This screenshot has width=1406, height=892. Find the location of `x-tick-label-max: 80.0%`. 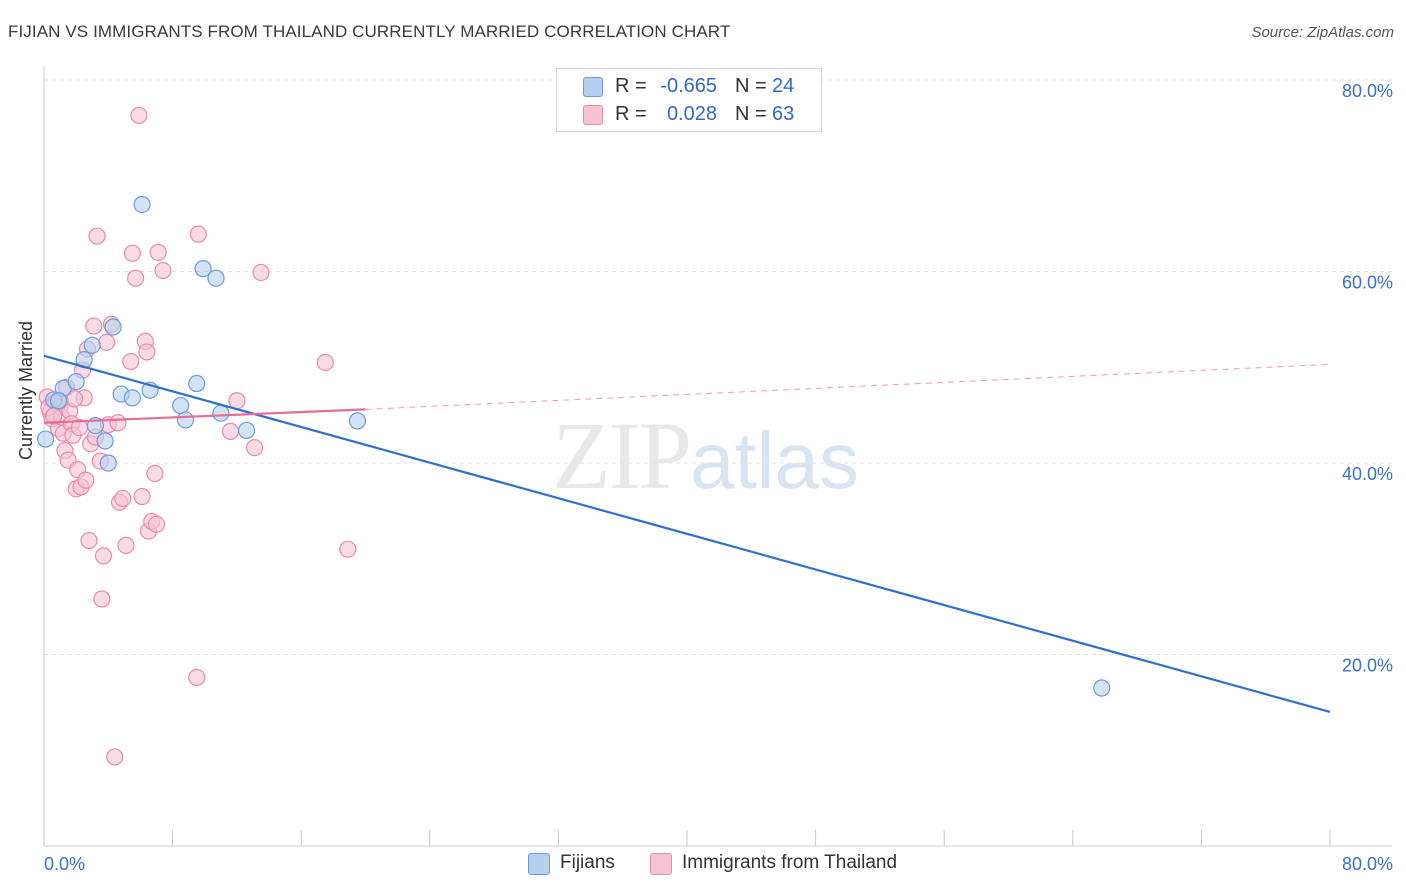

x-tick-label-max: 80.0% is located at coordinates (1367, 864).